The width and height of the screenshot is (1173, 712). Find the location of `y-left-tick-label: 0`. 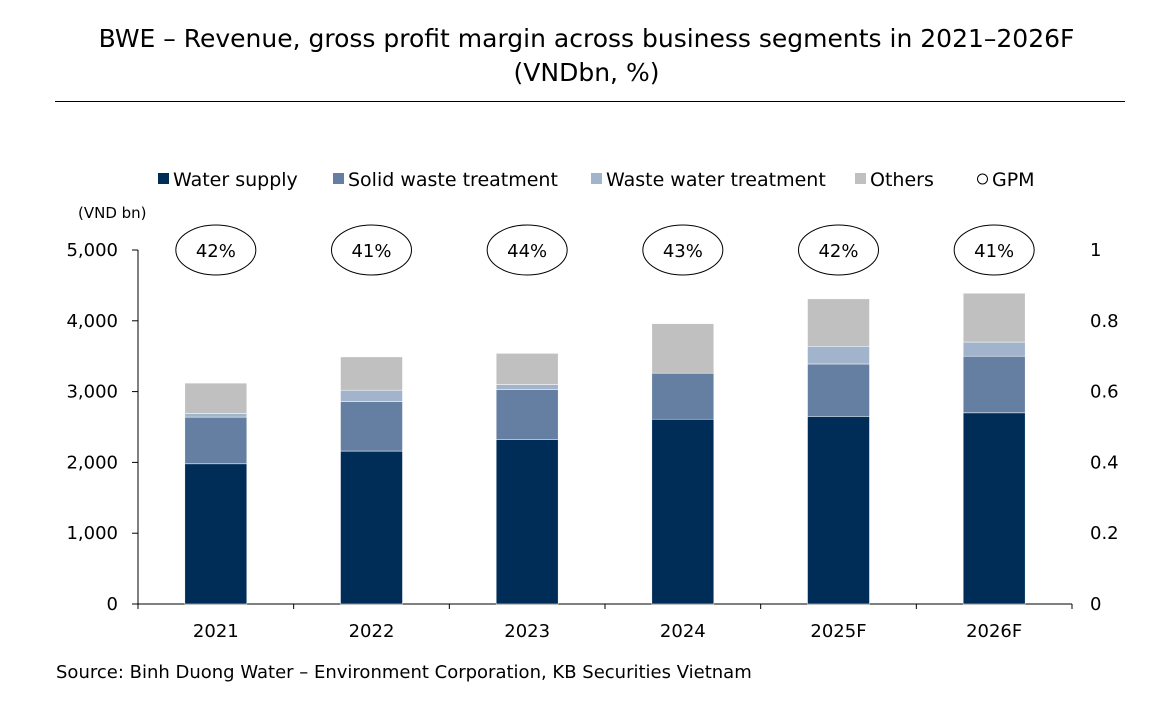

y-left-tick-label: 0 is located at coordinates (112, 604).